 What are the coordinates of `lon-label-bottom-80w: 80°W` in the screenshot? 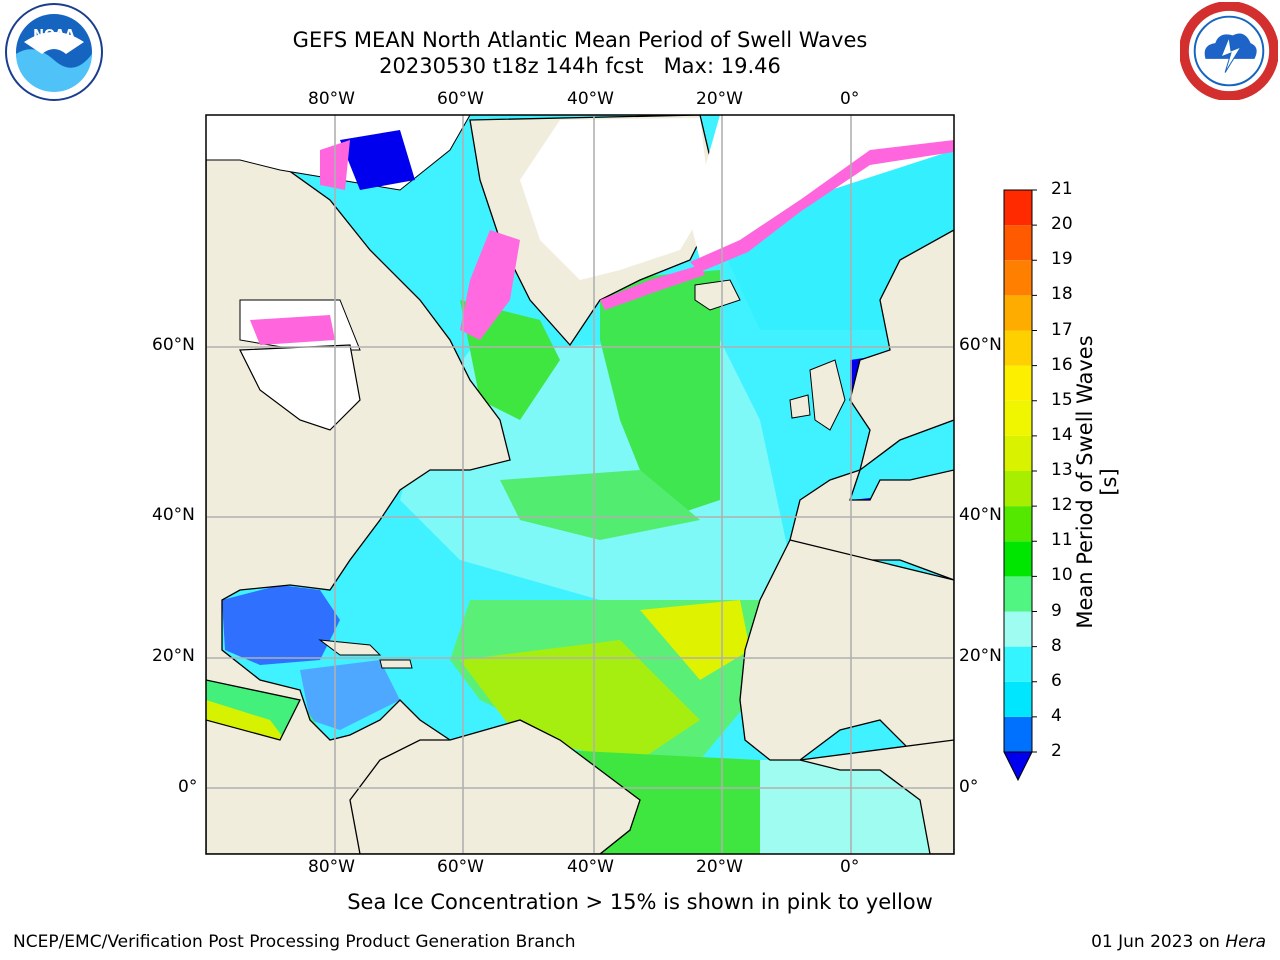 It's located at (331, 867).